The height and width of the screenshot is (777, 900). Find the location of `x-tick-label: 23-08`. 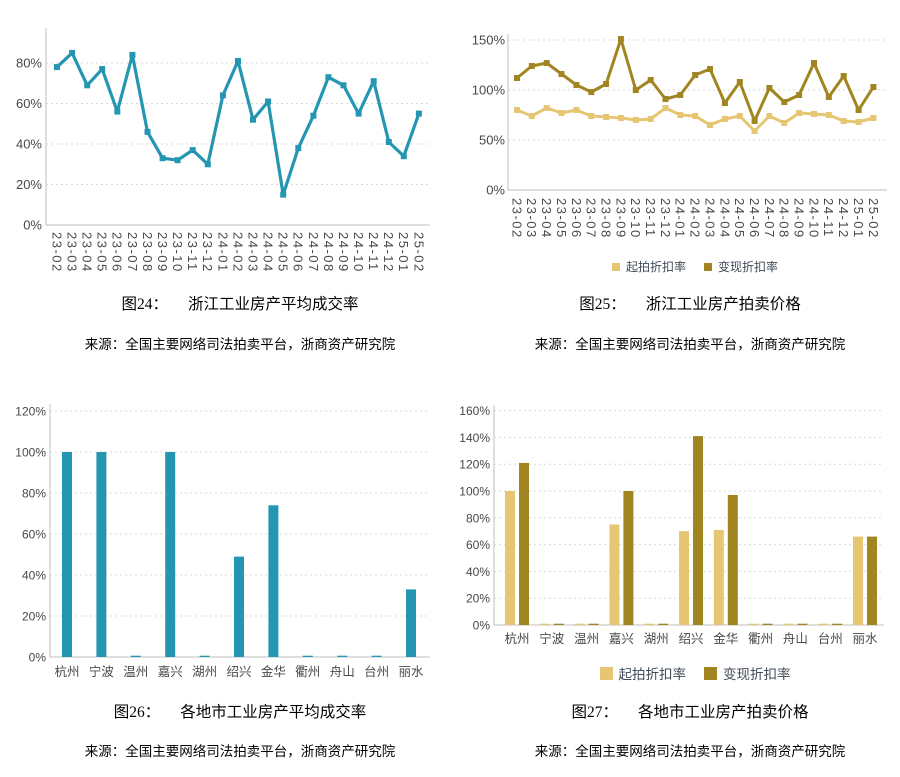

x-tick-label: 23-08 is located at coordinates (147, 252).